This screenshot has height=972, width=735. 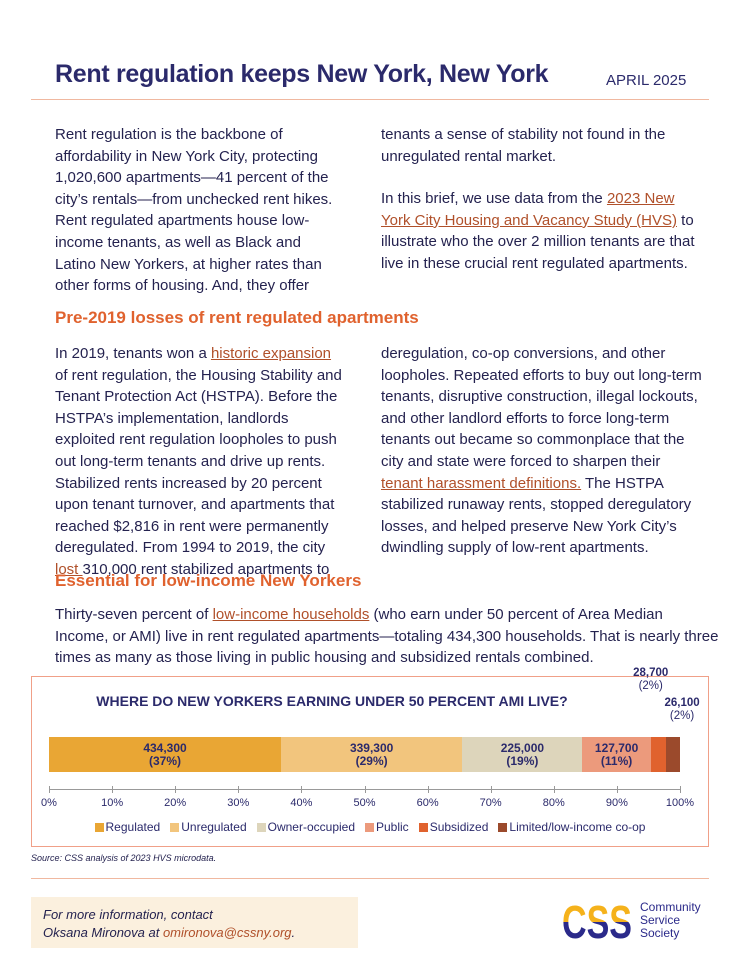 What do you see at coordinates (522, 761) in the screenshot?
I see `bar-pct-label: (19%)` at bounding box center [522, 761].